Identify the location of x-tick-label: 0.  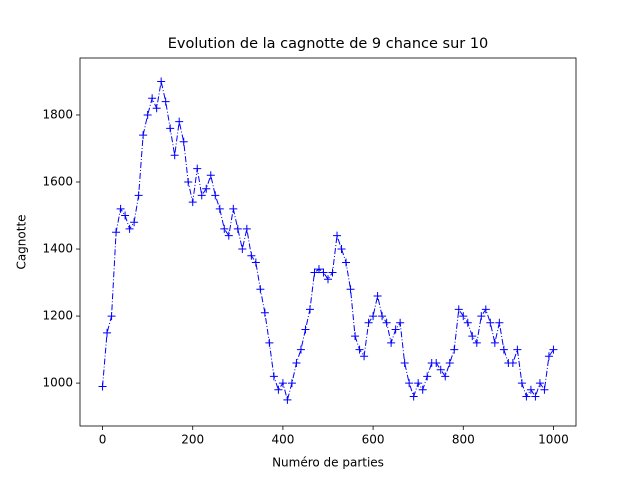
(103, 440).